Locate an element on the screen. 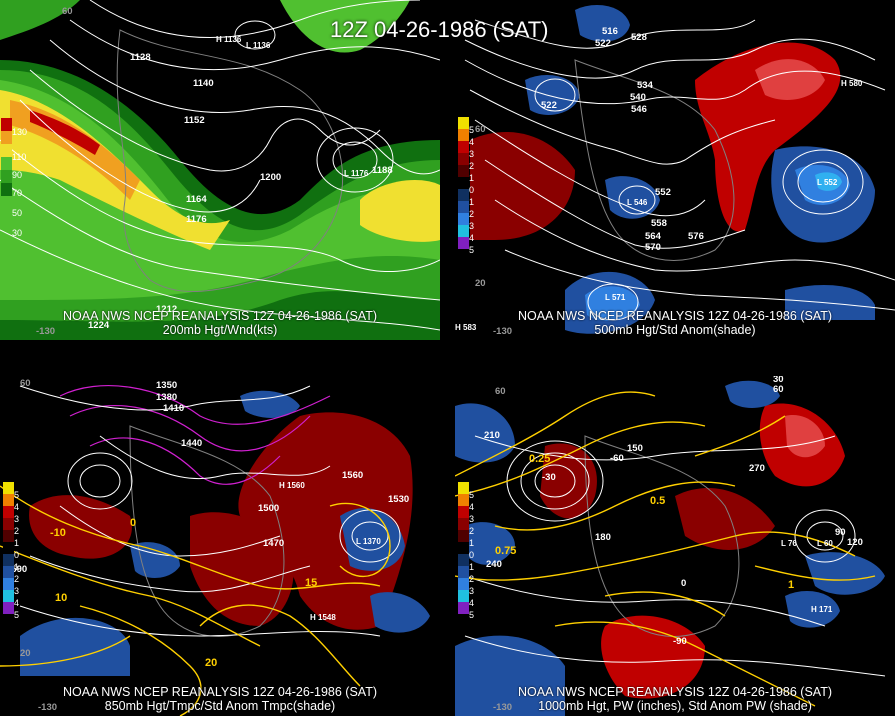 The width and height of the screenshot is (895, 716). contour-label: 1140 is located at coordinates (203, 83).